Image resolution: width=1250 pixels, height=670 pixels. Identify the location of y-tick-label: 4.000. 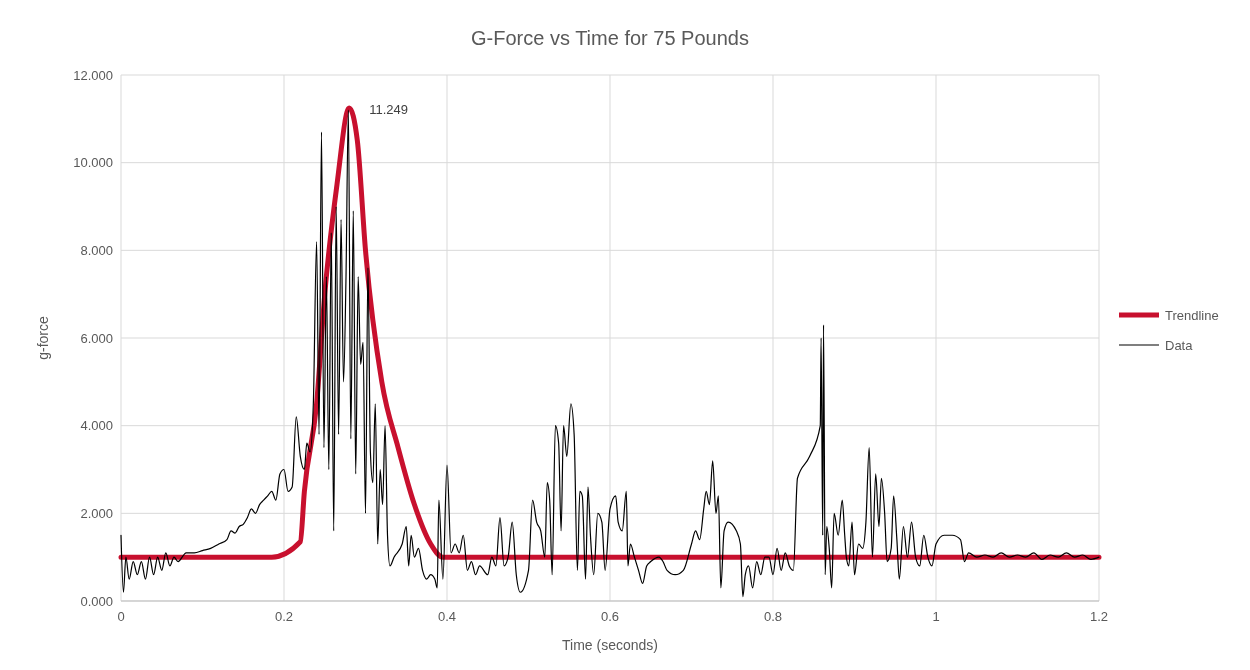
(96, 426).